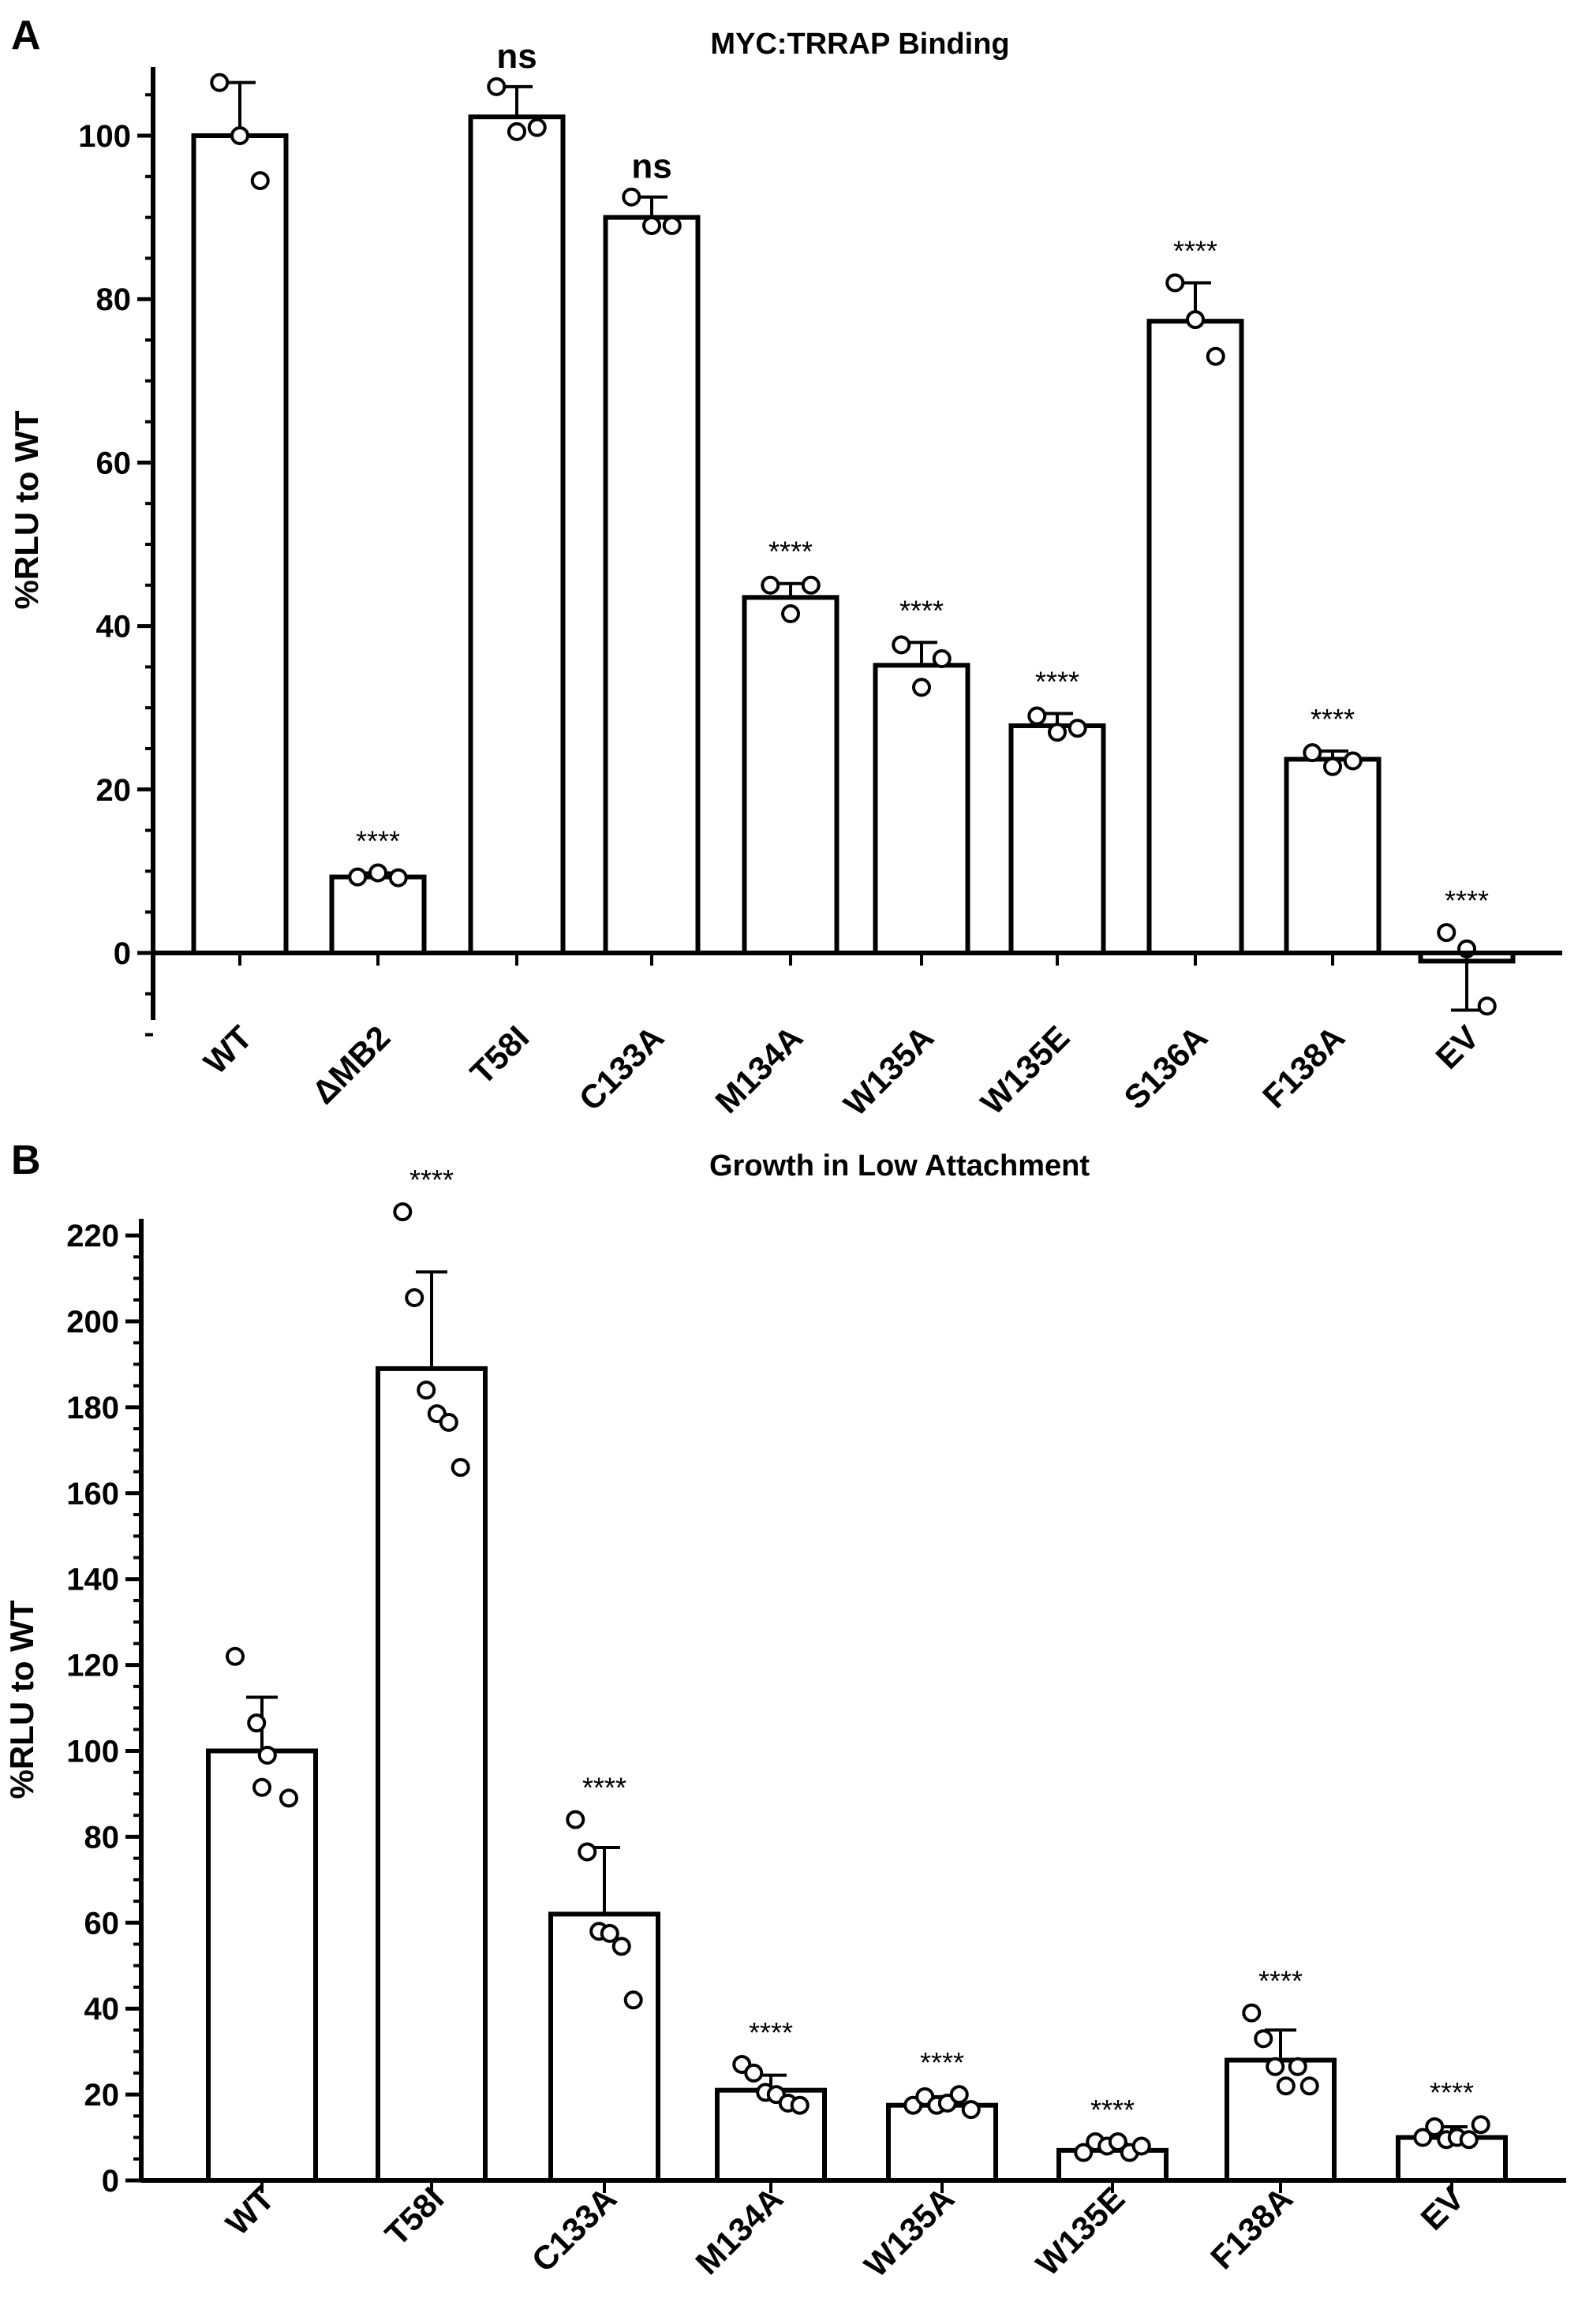 This screenshot has width=1578, height=2324. I want to click on y-tick-label: 80, so click(102, 1838).